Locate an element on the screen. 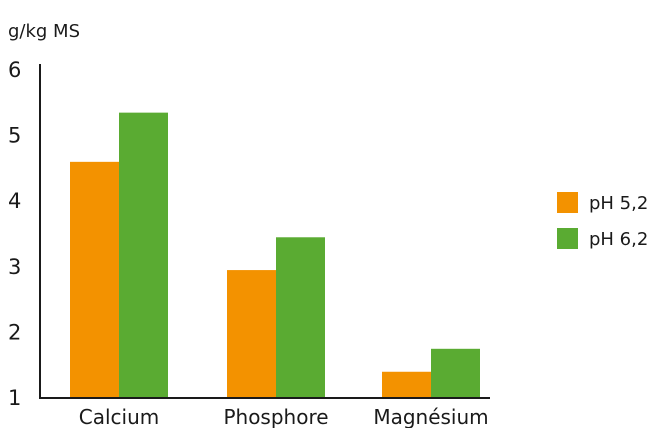  y-tick-label: 2 is located at coordinates (14, 332).